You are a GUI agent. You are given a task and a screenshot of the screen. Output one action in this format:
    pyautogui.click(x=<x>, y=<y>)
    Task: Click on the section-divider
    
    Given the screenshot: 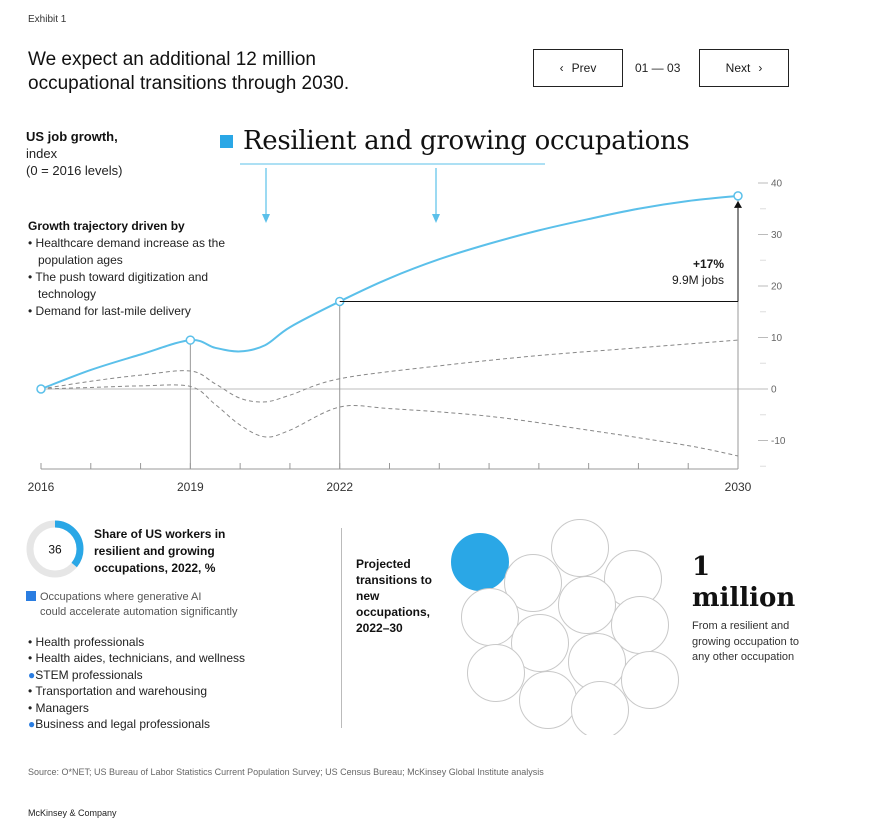 What is the action you would take?
    pyautogui.click(x=341, y=628)
    